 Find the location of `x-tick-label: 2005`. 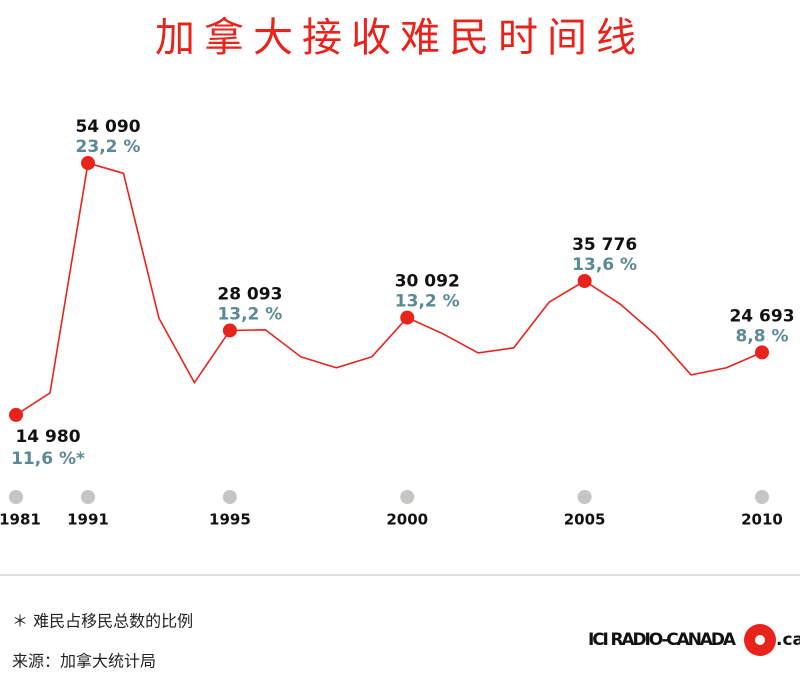

x-tick-label: 2005 is located at coordinates (585, 520).